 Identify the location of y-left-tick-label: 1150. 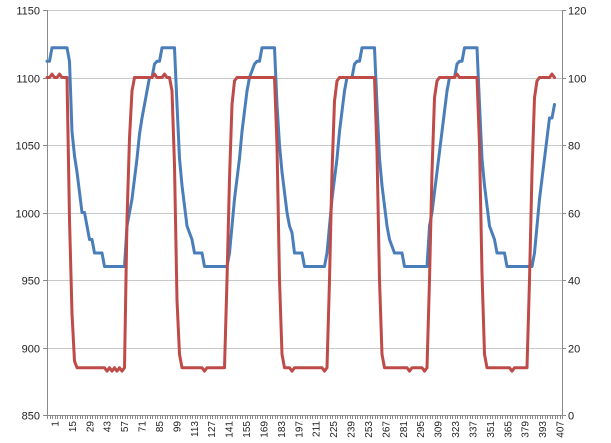
(28, 12).